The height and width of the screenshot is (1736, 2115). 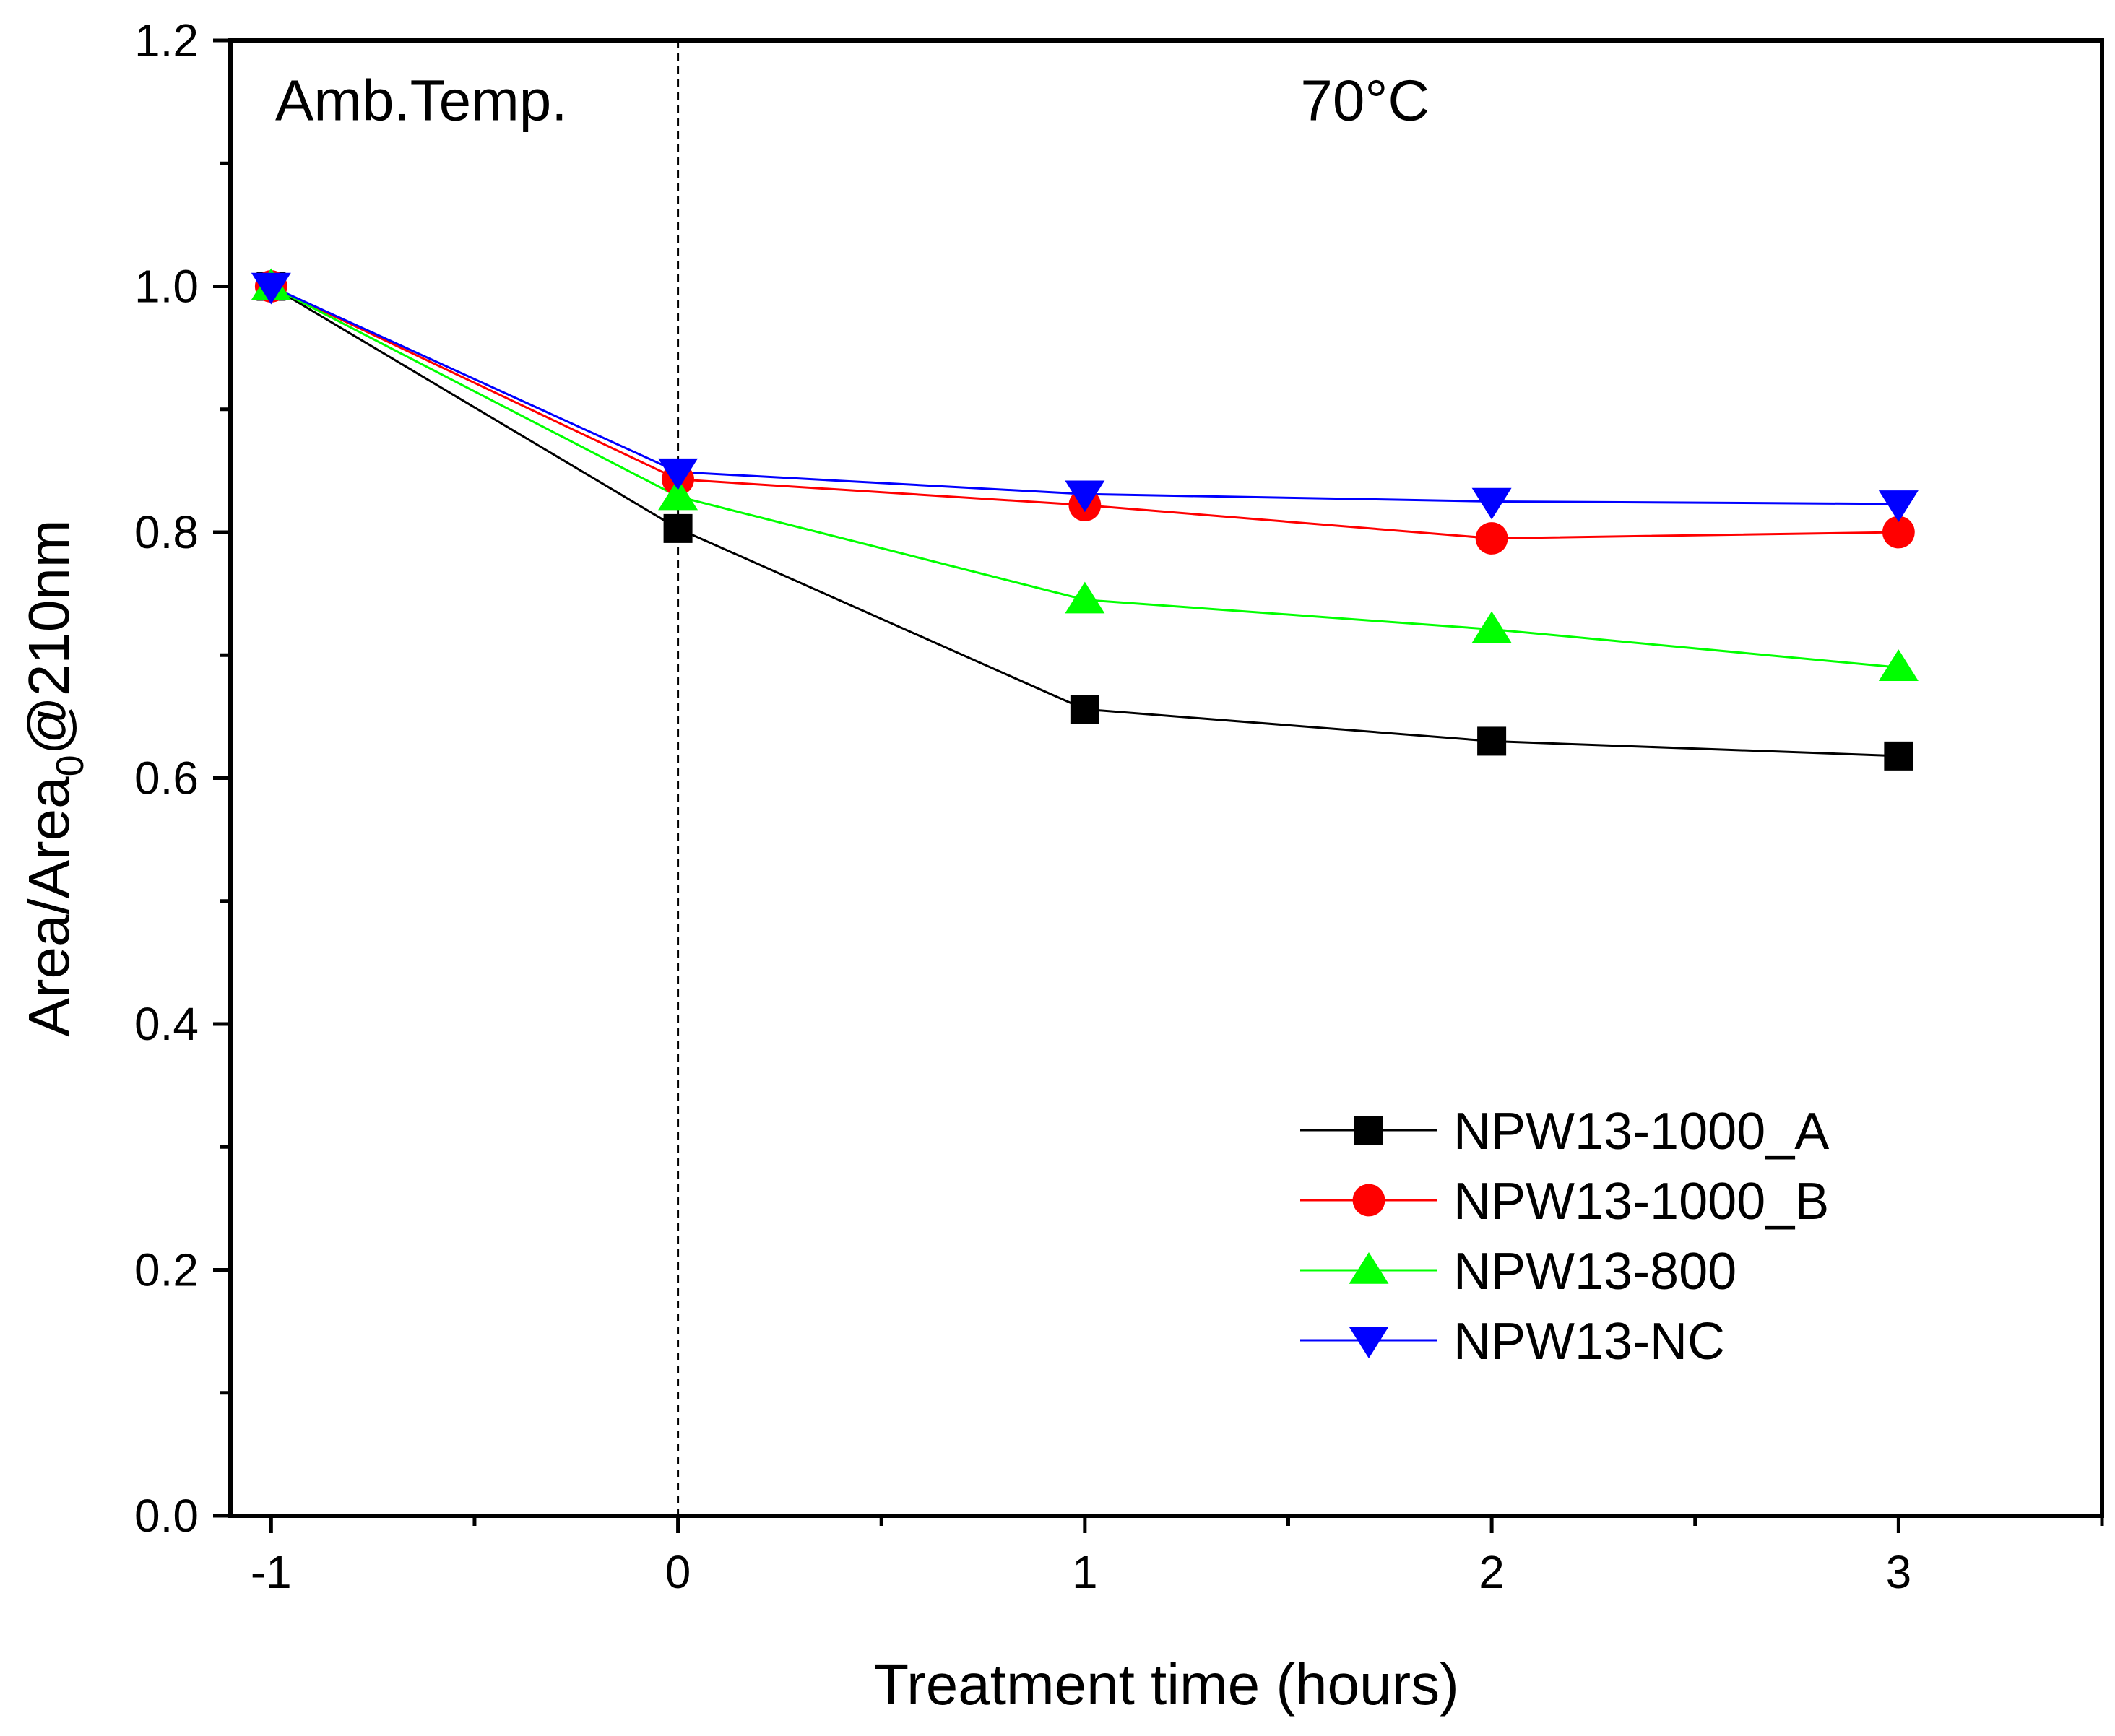 What do you see at coordinates (1594, 1272) in the screenshot?
I see `legend-label-2: NPW13-800` at bounding box center [1594, 1272].